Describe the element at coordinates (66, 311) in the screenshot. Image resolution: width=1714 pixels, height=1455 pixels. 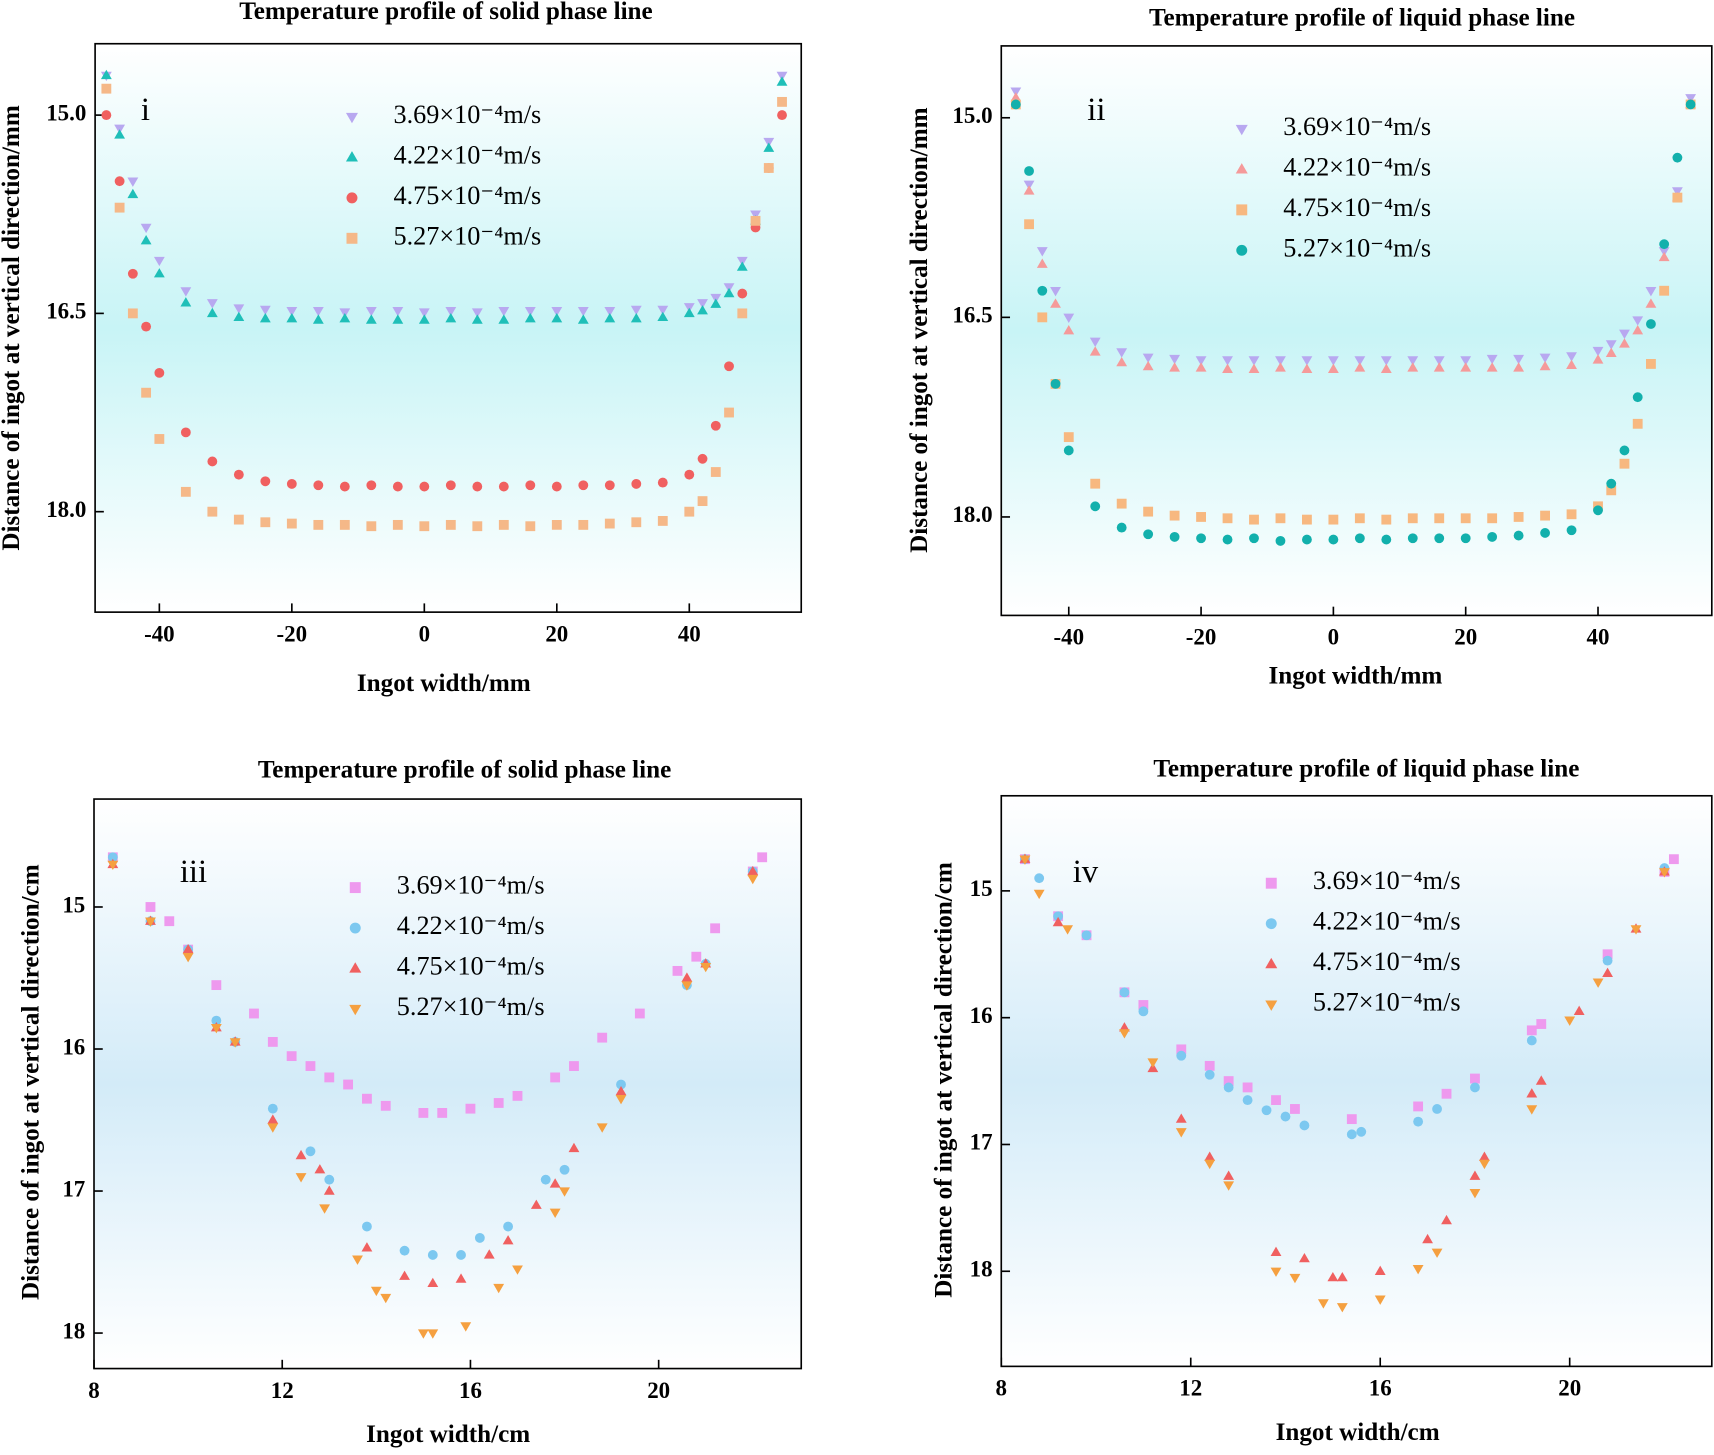
I see `y-tick-label: 16.5` at that location.